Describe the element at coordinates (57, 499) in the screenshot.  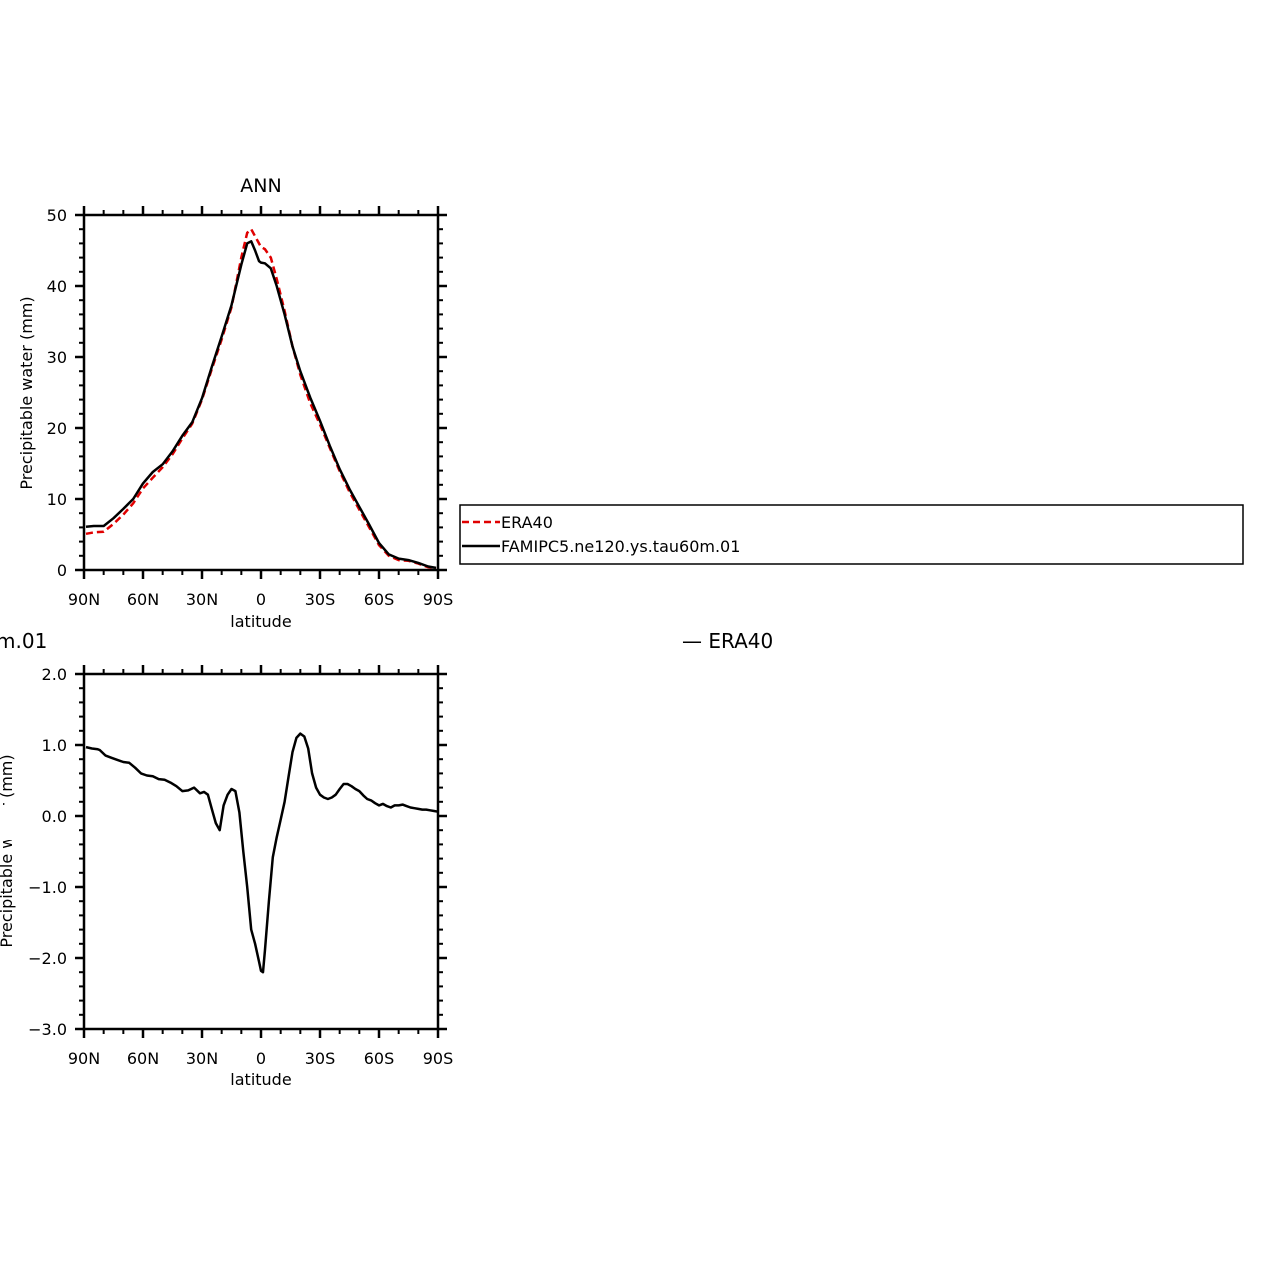
I see `top-ytick-label: 10` at that location.